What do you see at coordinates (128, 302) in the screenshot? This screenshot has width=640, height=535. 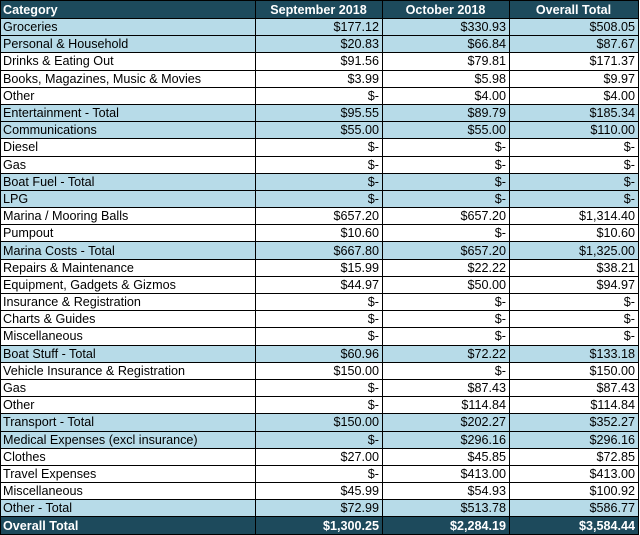 I see `category-cell: Insurance & Registration` at bounding box center [128, 302].